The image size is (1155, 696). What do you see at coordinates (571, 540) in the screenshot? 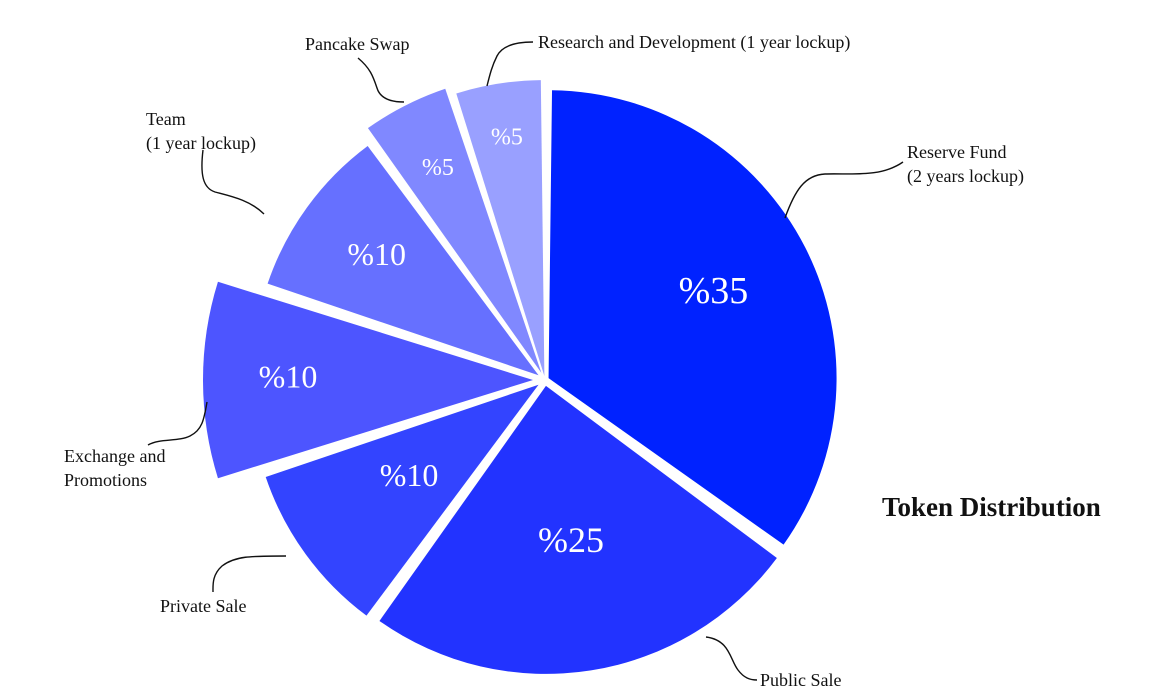
I see `slice-percent-label: %25` at bounding box center [571, 540].